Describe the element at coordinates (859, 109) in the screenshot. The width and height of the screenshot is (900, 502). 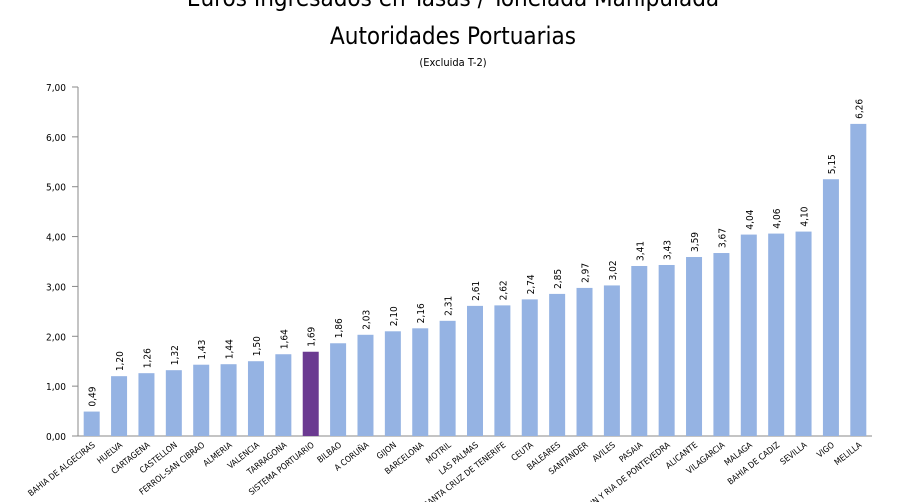
I see `value-label: 6,26` at that location.